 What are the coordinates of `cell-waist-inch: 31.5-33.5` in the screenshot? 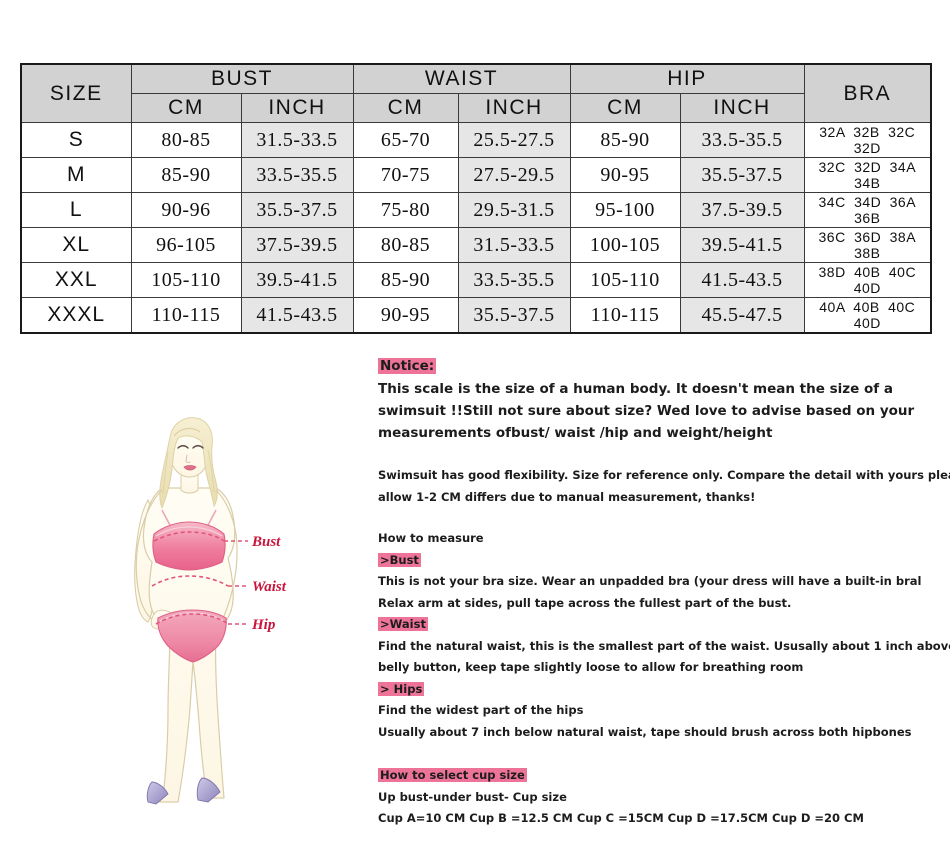 It's located at (514, 245).